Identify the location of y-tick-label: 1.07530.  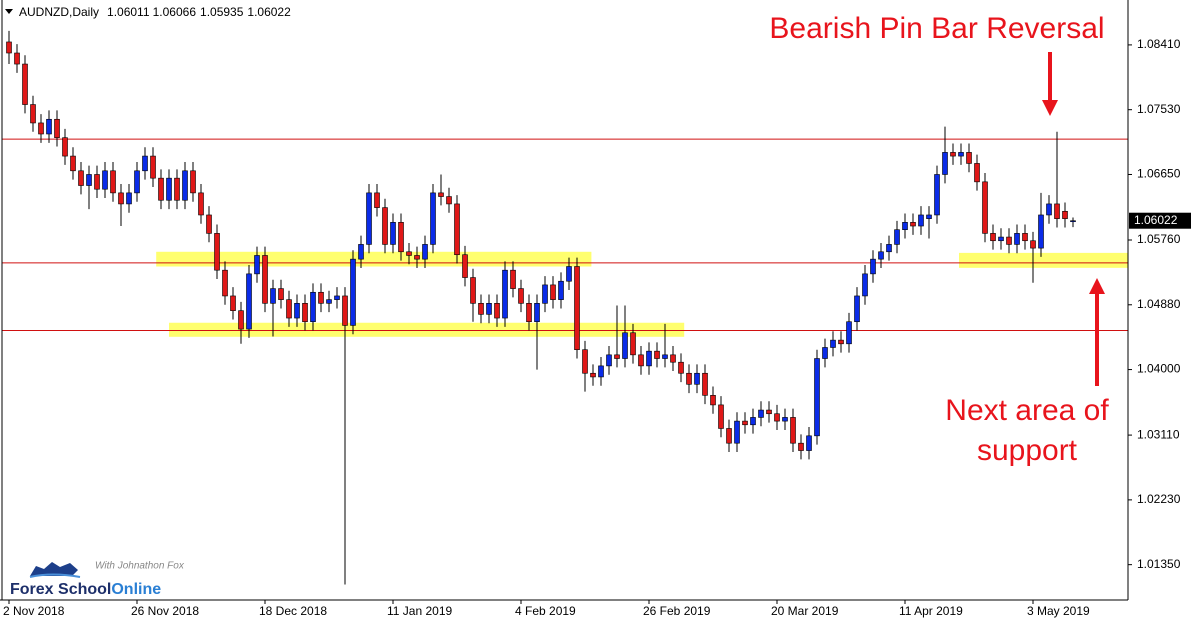
(1159, 109).